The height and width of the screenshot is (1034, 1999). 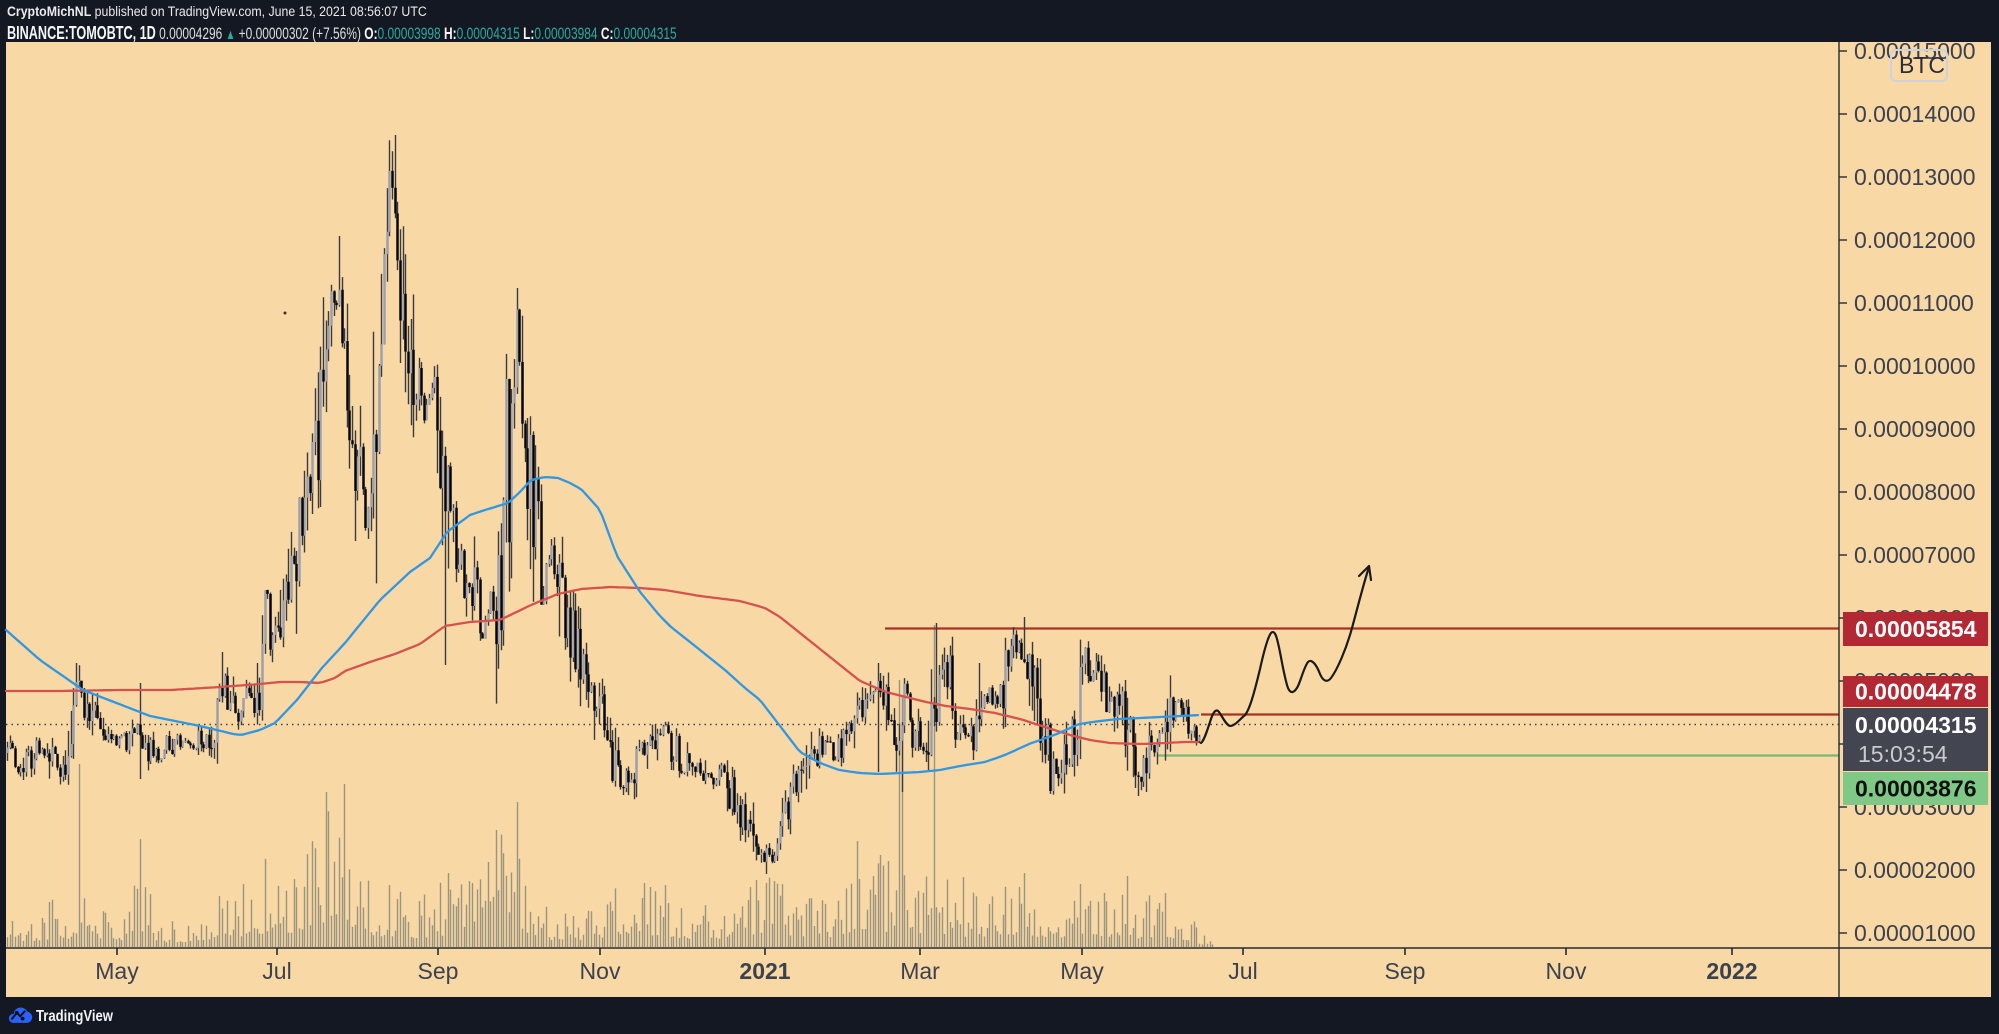 What do you see at coordinates (1903, 754) in the screenshot?
I see `svg-text: 15:03:54` at bounding box center [1903, 754].